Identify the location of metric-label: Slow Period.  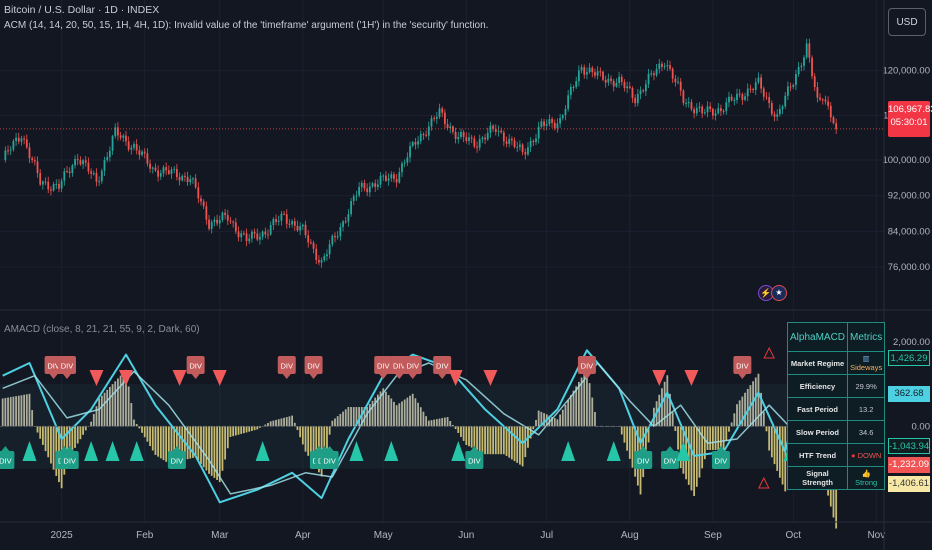
(817, 432).